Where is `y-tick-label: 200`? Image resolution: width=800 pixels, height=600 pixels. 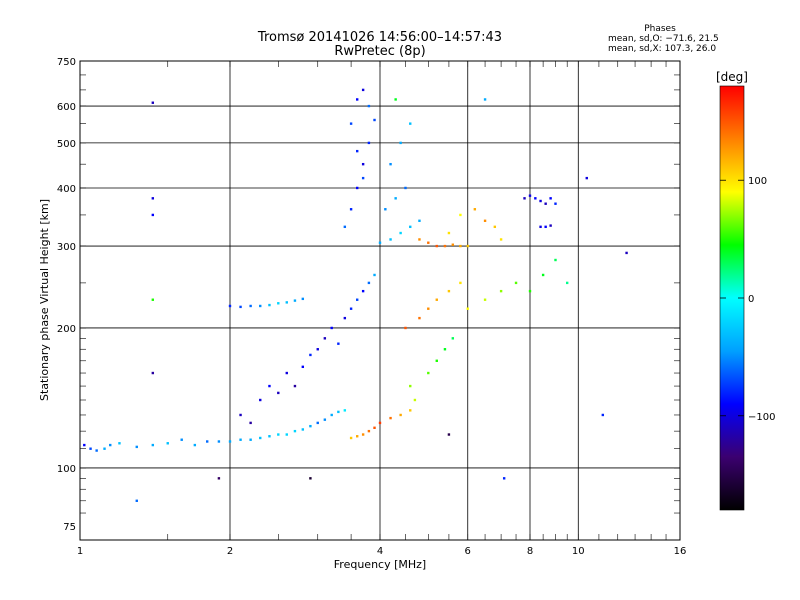 y-tick-label: 200 is located at coordinates (66, 329).